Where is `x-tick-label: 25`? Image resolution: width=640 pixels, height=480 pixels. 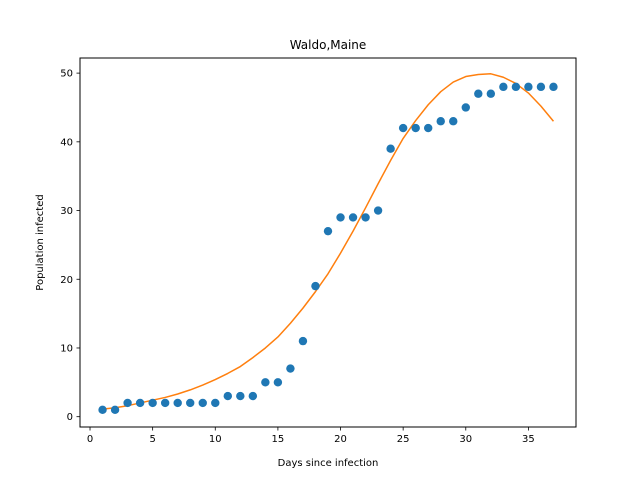
x-tick-label: 25 is located at coordinates (403, 439).